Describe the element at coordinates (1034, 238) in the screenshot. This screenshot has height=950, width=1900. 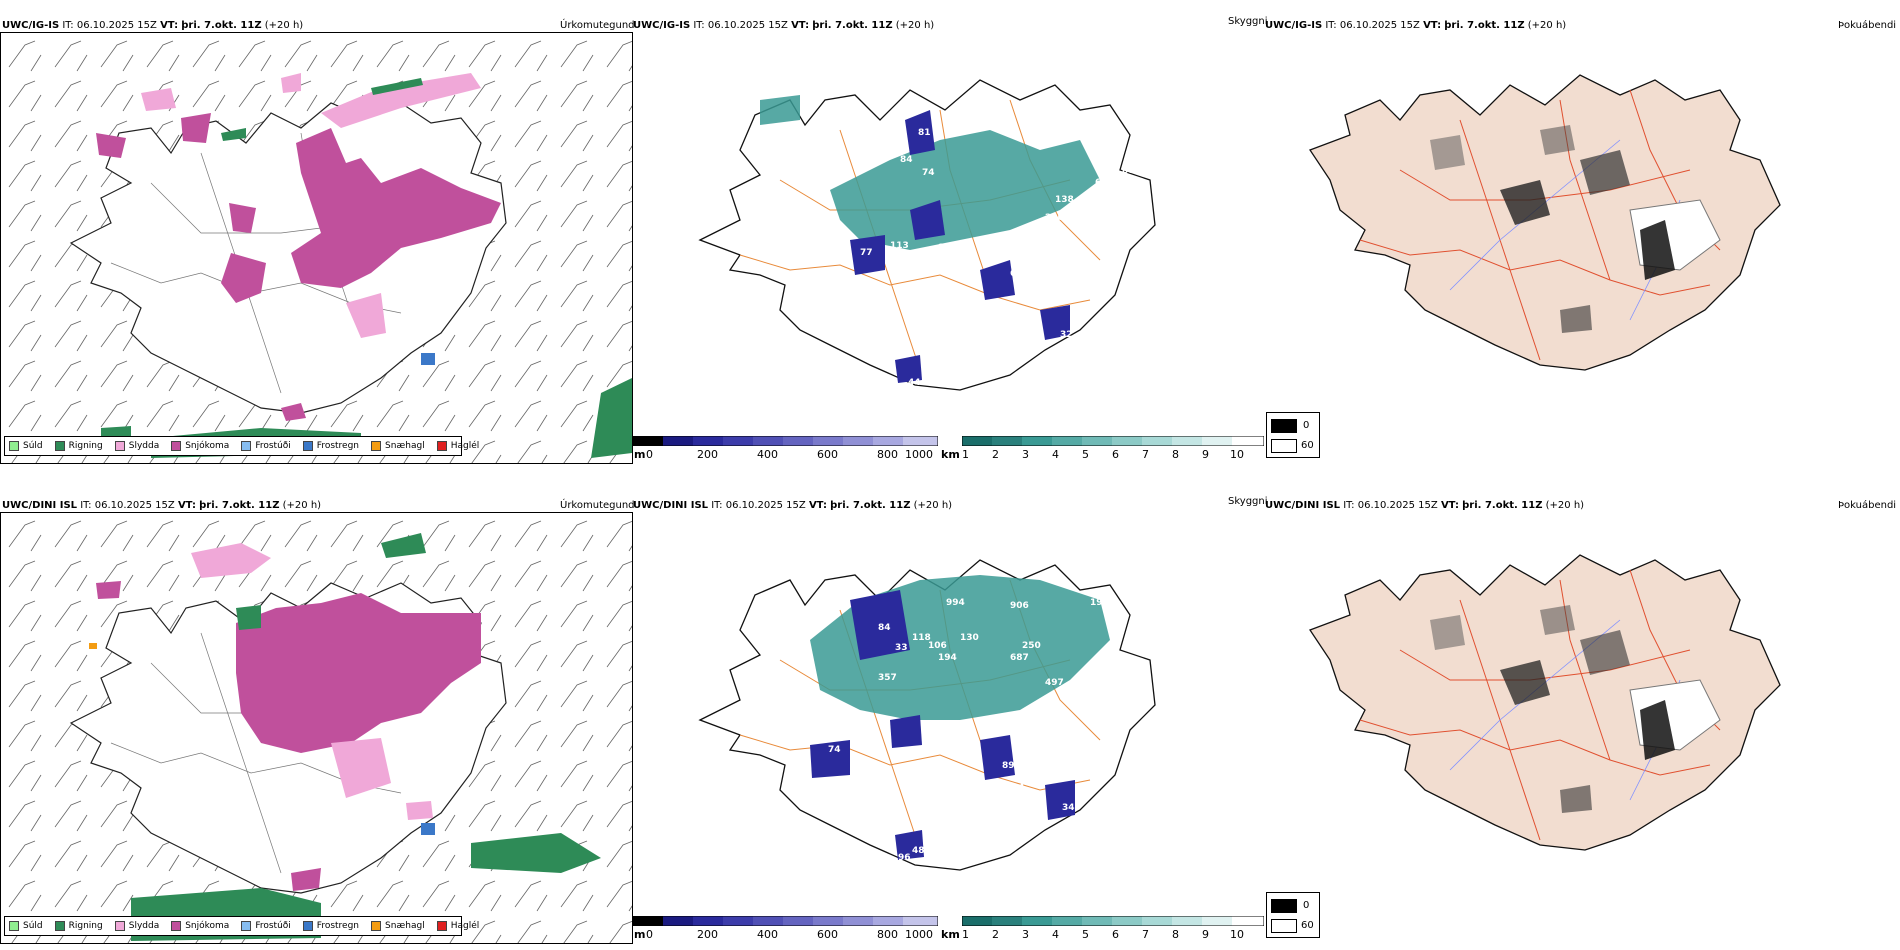
I see `cloud-label: 520` at that location.